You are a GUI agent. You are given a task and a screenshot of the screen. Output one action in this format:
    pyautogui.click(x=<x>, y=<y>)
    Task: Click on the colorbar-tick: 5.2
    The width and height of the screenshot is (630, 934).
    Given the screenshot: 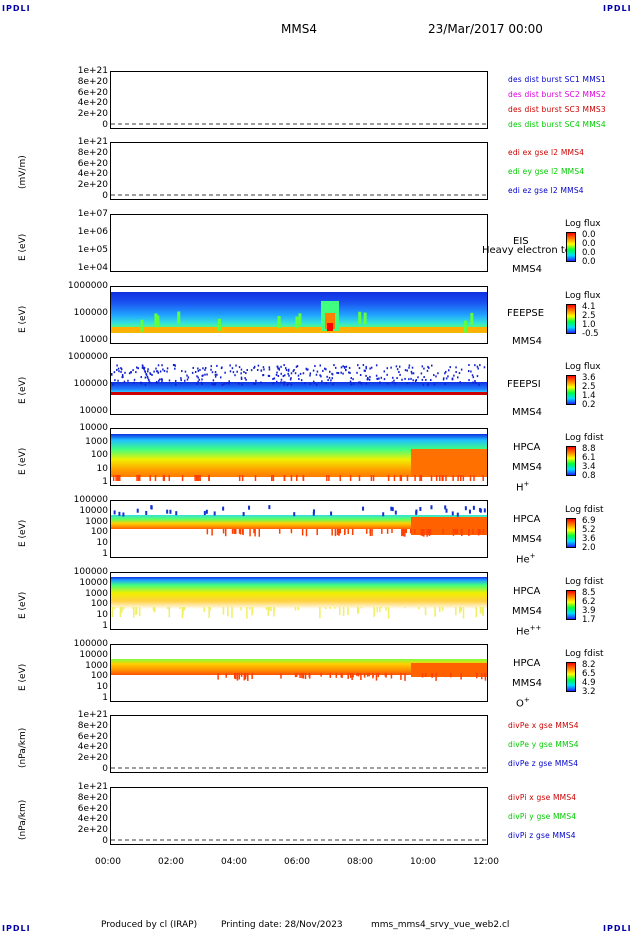 What is the action you would take?
    pyautogui.click(x=589, y=530)
    